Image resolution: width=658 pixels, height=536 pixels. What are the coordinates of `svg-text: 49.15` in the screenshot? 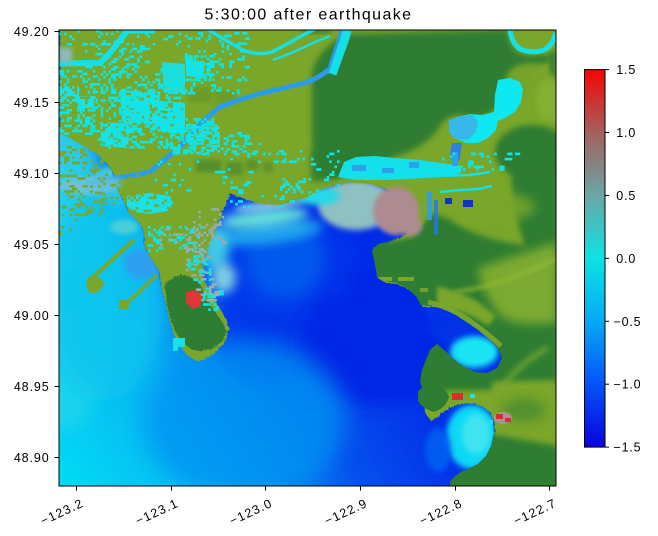 It's located at (32, 103).